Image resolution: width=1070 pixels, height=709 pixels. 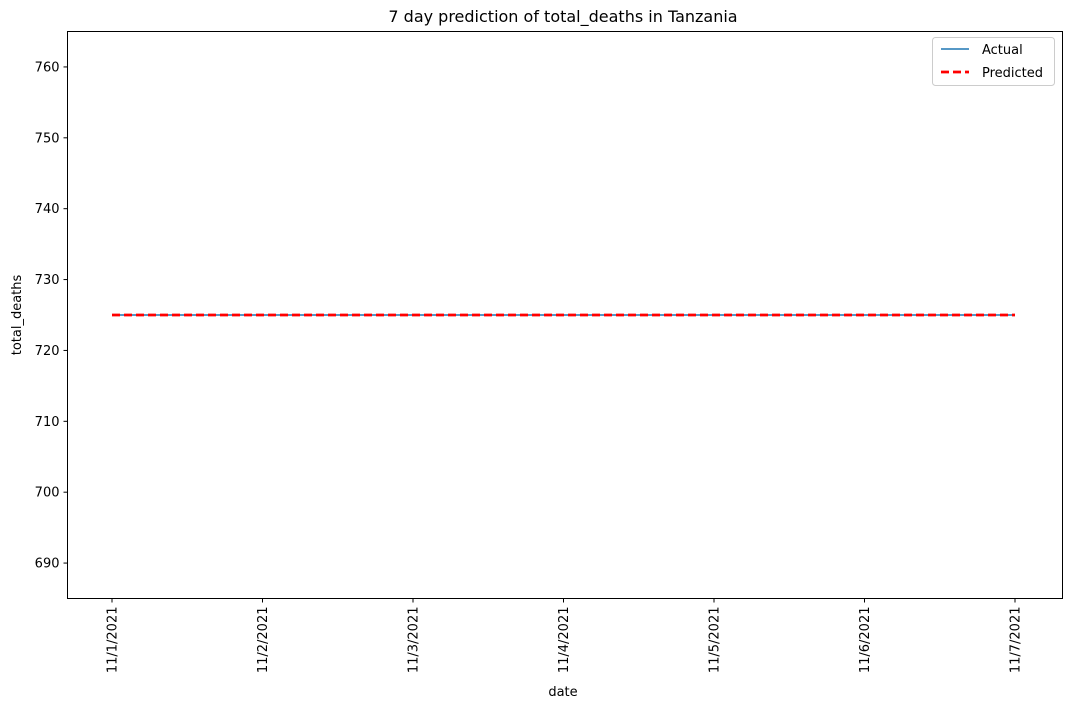 What do you see at coordinates (562, 692) in the screenshot?
I see `x-axis-label: date` at bounding box center [562, 692].